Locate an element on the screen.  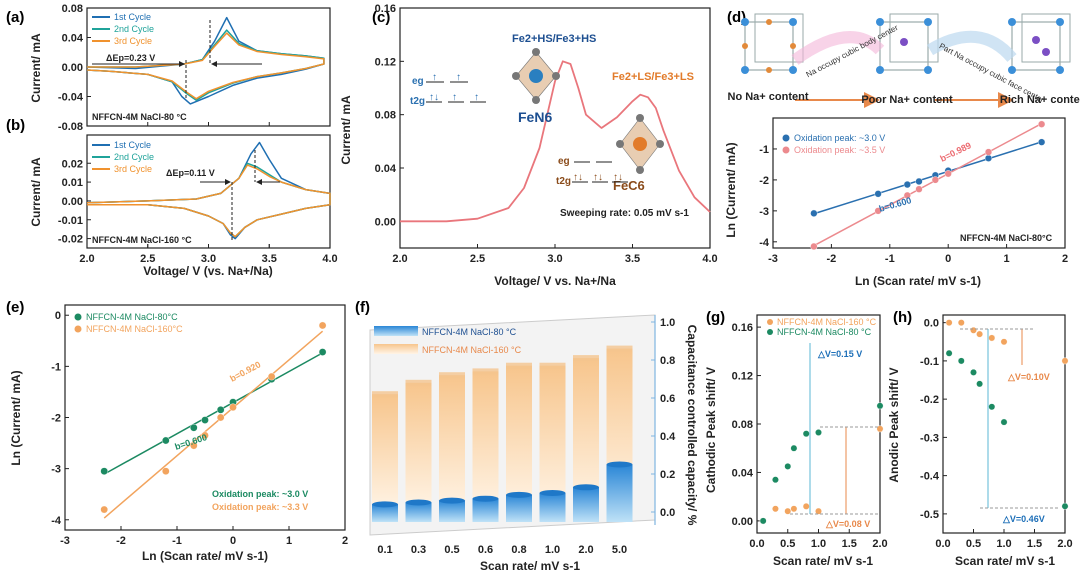
x-tick-label: 3.0 is located at coordinates (554, 259).